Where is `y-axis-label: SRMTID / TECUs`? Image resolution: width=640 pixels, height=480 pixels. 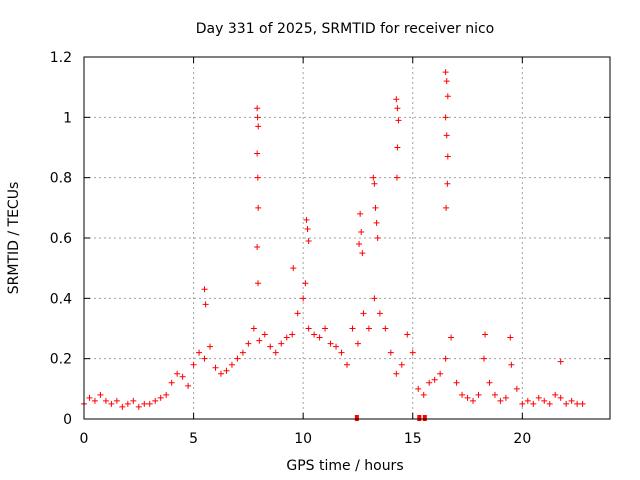 y-axis-label: SRMTID / TECUs is located at coordinates (14, 238).